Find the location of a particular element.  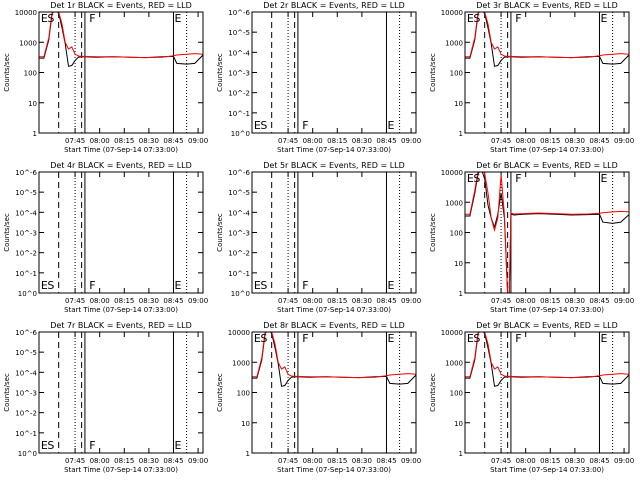

panel-title: Det 4r BLACK = Events, RED = LLD is located at coordinates (121, 165).